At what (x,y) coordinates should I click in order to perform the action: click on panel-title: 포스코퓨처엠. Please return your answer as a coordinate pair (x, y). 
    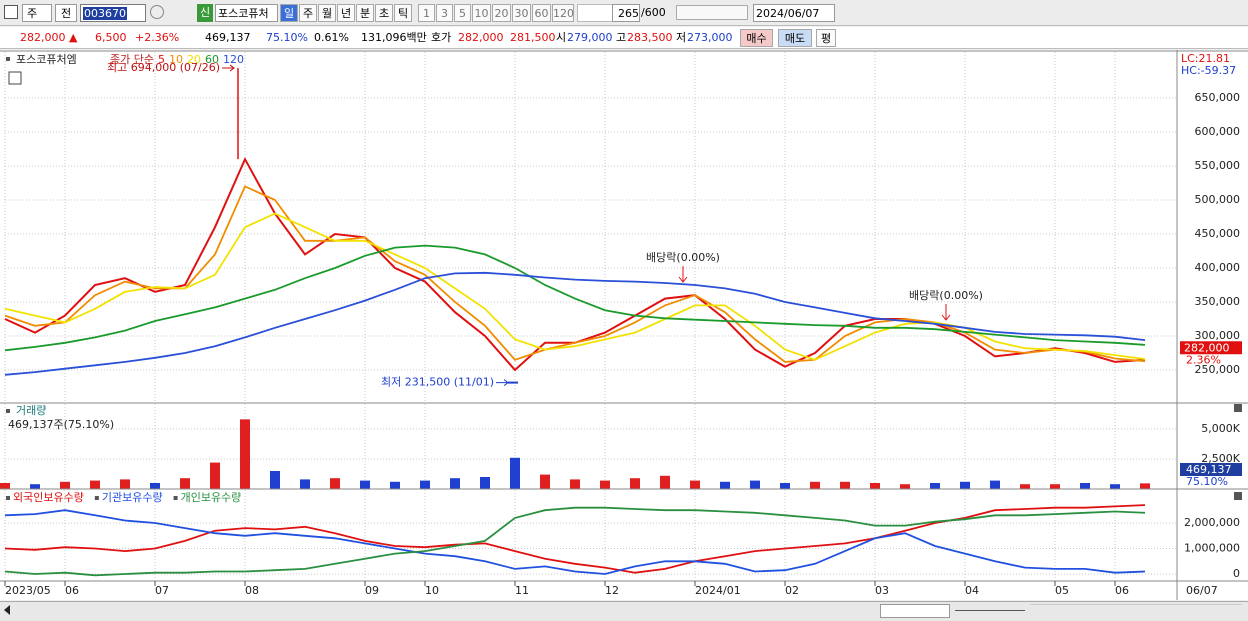
    Looking at the image, I should click on (46, 59).